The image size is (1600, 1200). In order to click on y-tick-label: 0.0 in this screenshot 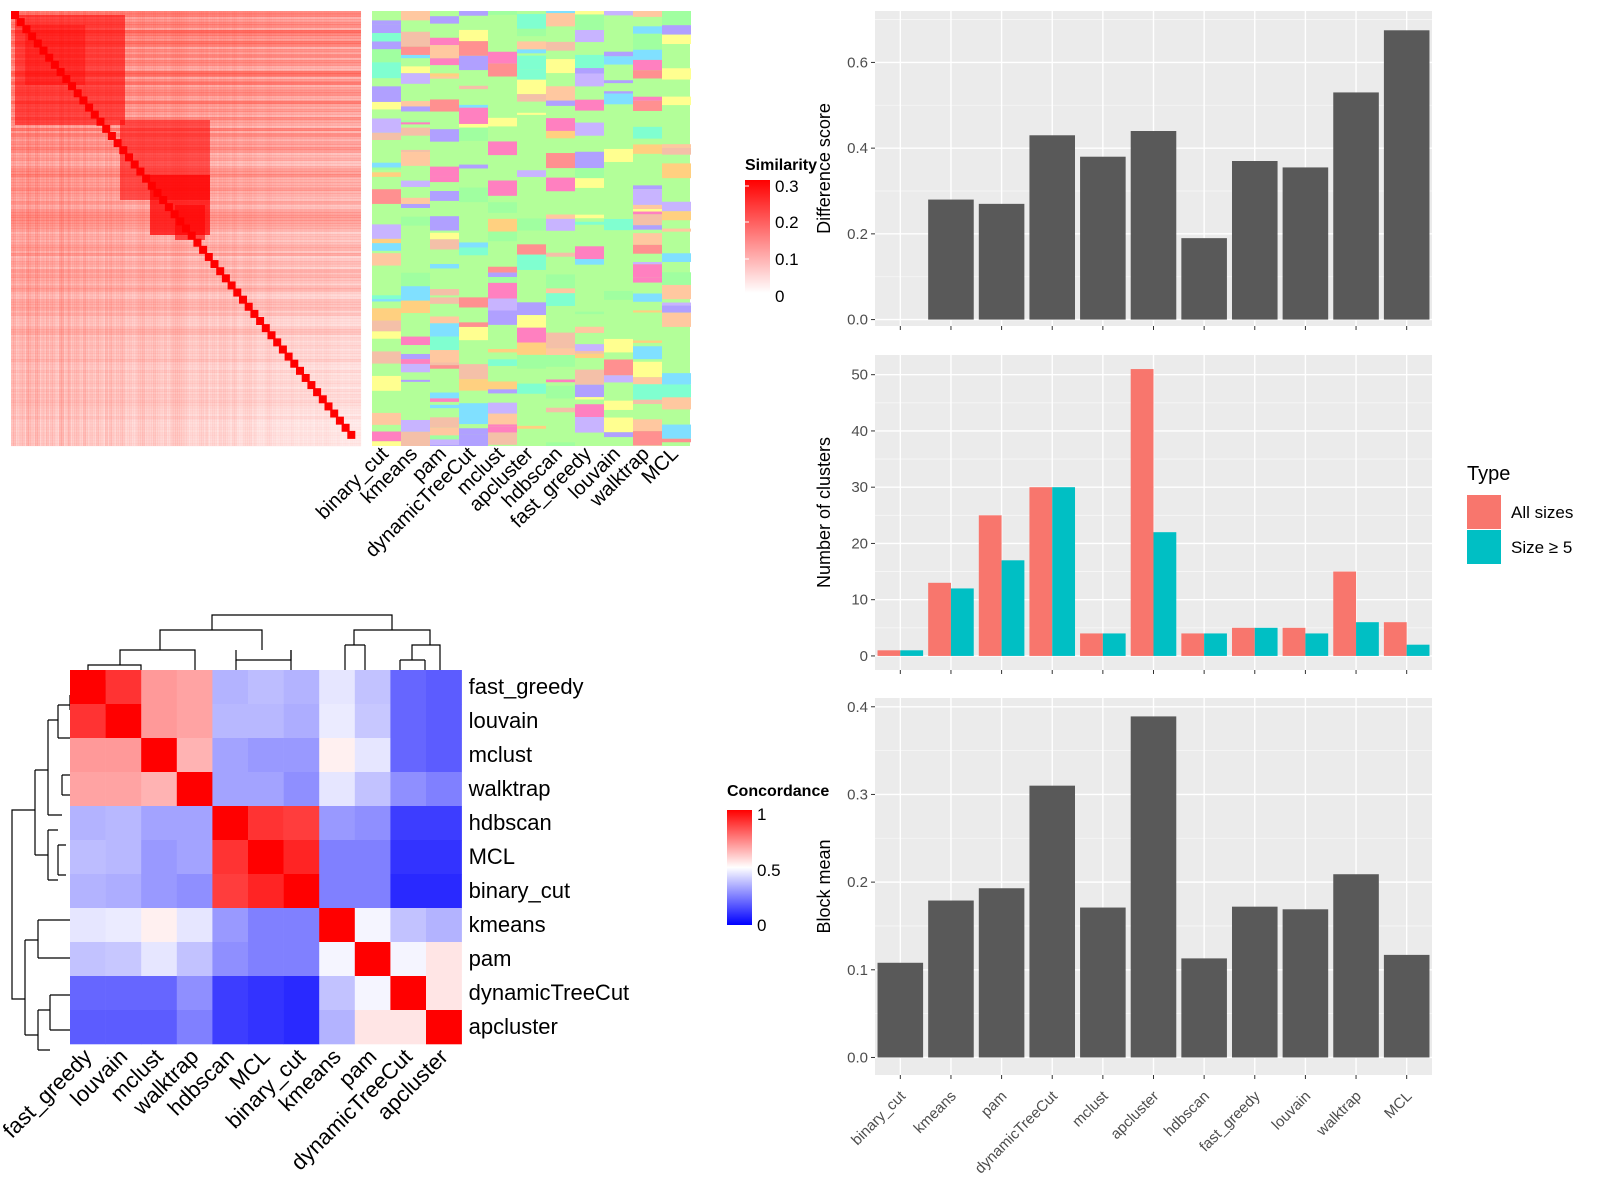, I will do `click(857, 1057)`.